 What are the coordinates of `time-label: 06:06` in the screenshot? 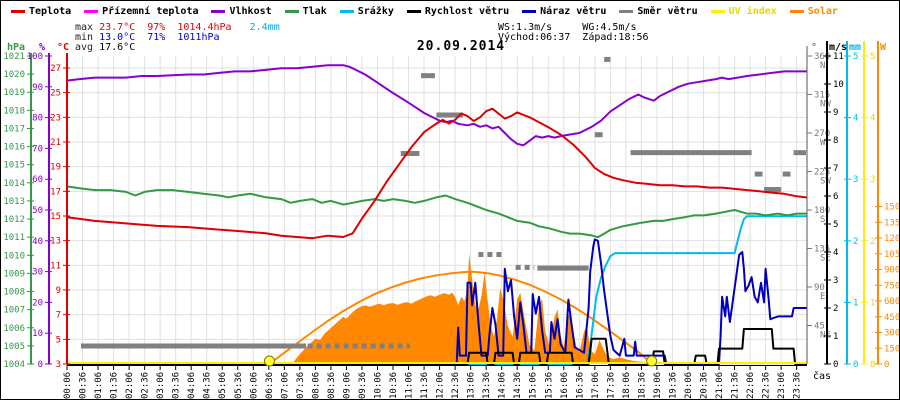 It's located at (254, 385).